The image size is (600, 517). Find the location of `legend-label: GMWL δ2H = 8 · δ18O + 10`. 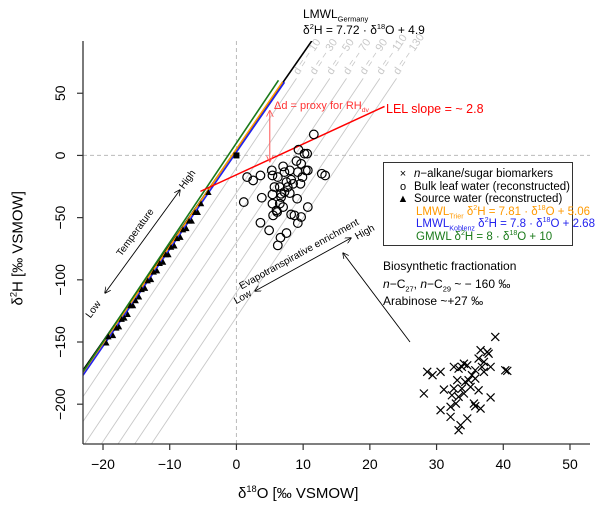

legend-label: GMWL δ2H = 8 · δ18O + 10 is located at coordinates (484, 235).